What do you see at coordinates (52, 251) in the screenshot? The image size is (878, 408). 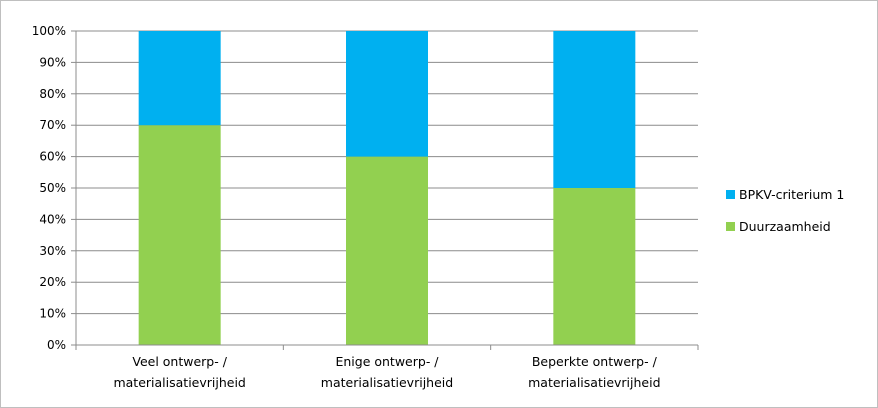 I see `y-tick-label: 30%` at bounding box center [52, 251].